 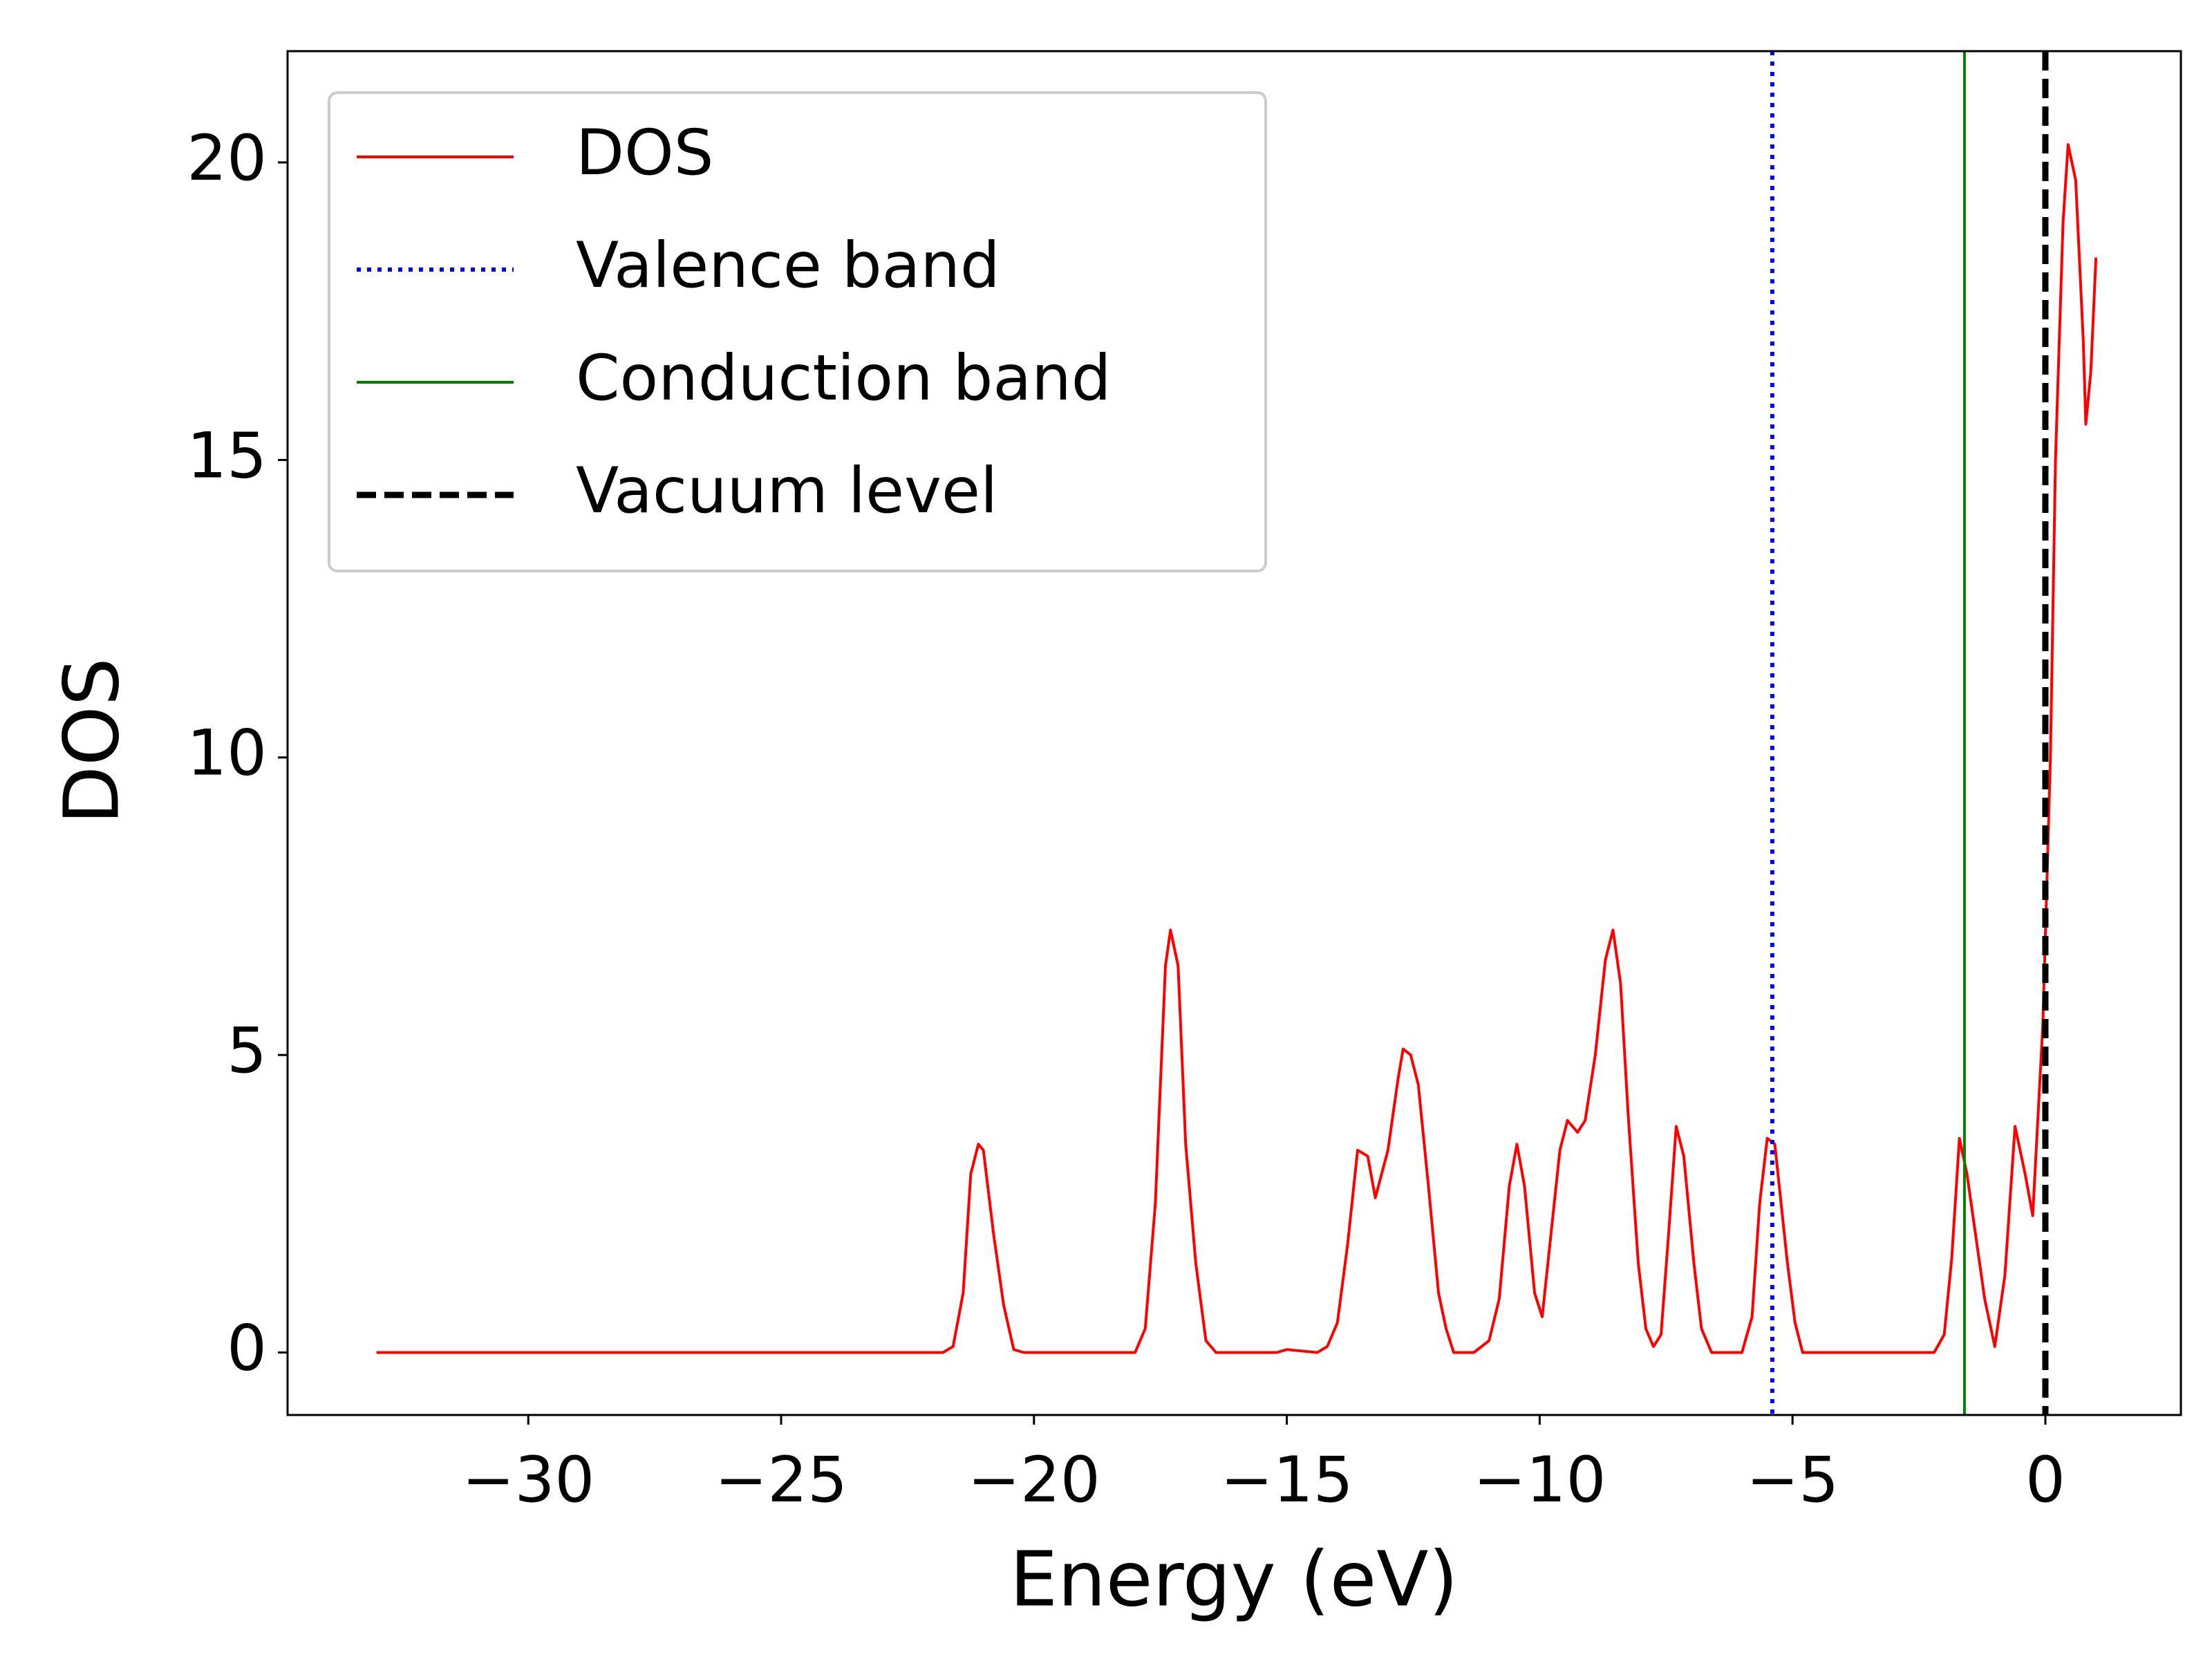 What do you see at coordinates (91, 740) in the screenshot?
I see `y-axis-label: DOS` at bounding box center [91, 740].